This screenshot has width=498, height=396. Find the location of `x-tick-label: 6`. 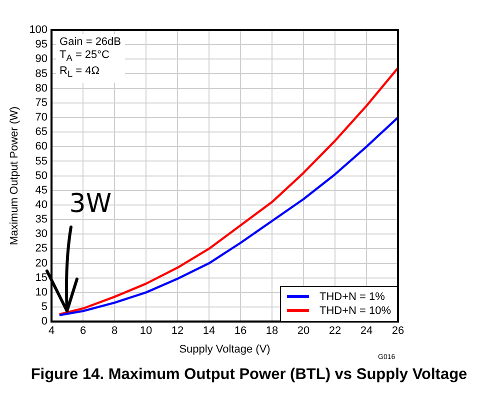

x-tick-label: 6 is located at coordinates (83, 331).